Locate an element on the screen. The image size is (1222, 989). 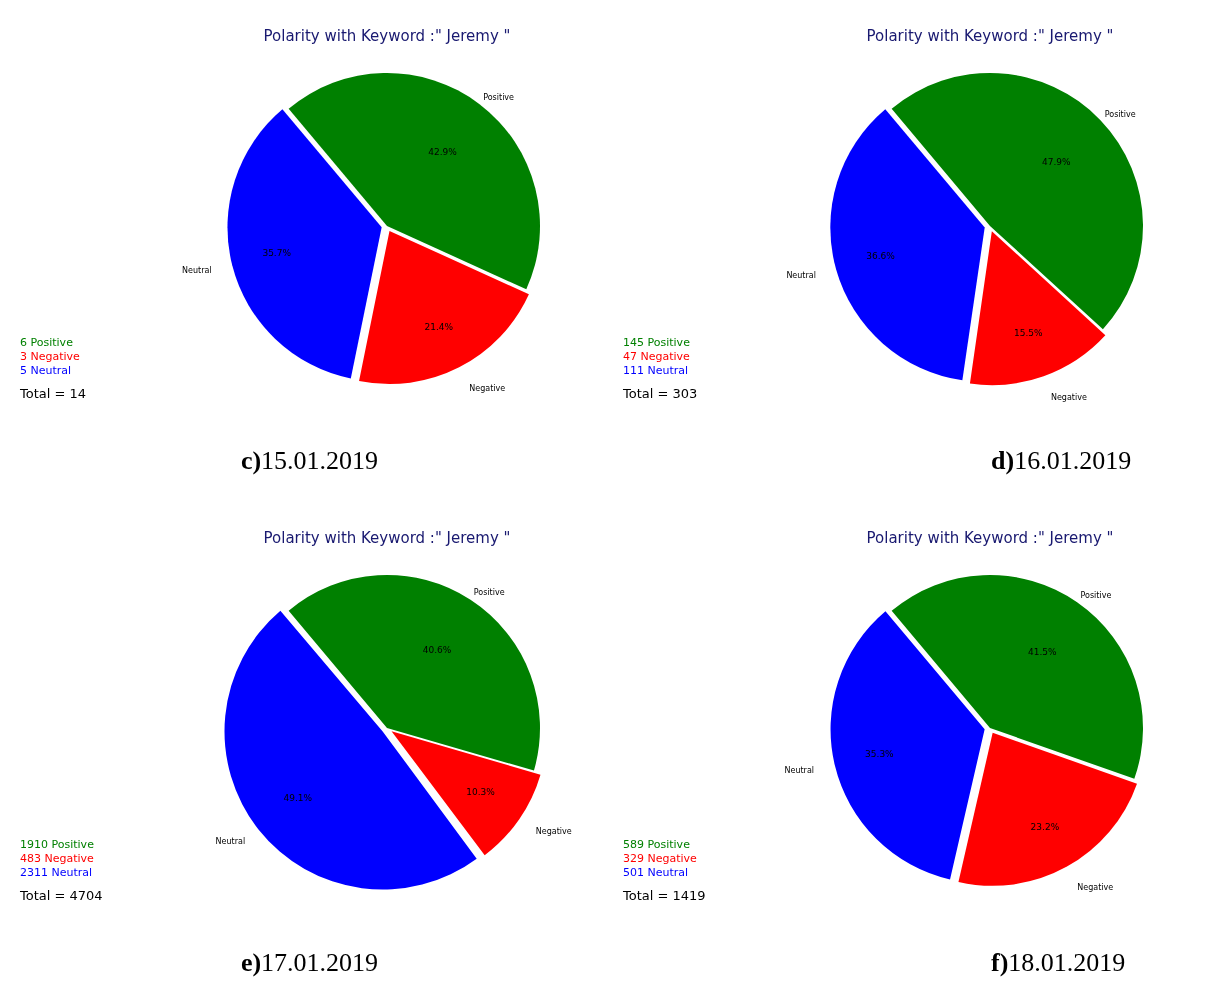
data-label: 40.6% is located at coordinates (437, 650).